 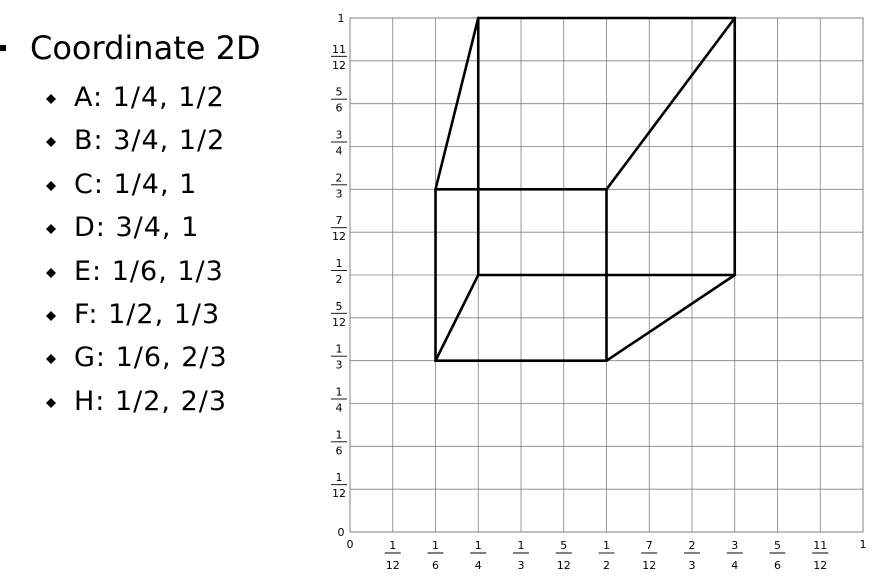 What do you see at coordinates (339, 279) in the screenshot?
I see `y-tick-denominator: 2` at bounding box center [339, 279].